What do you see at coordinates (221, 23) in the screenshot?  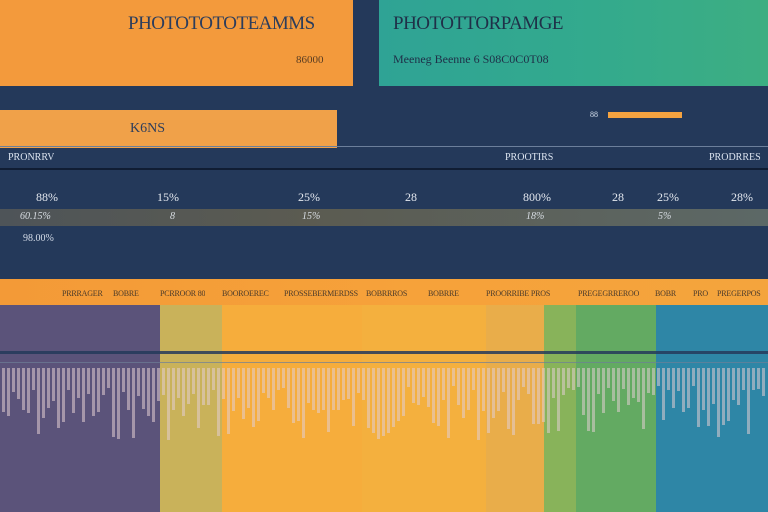 I see `header-left-title: PHOTOTOTOTEAMMS` at bounding box center [221, 23].